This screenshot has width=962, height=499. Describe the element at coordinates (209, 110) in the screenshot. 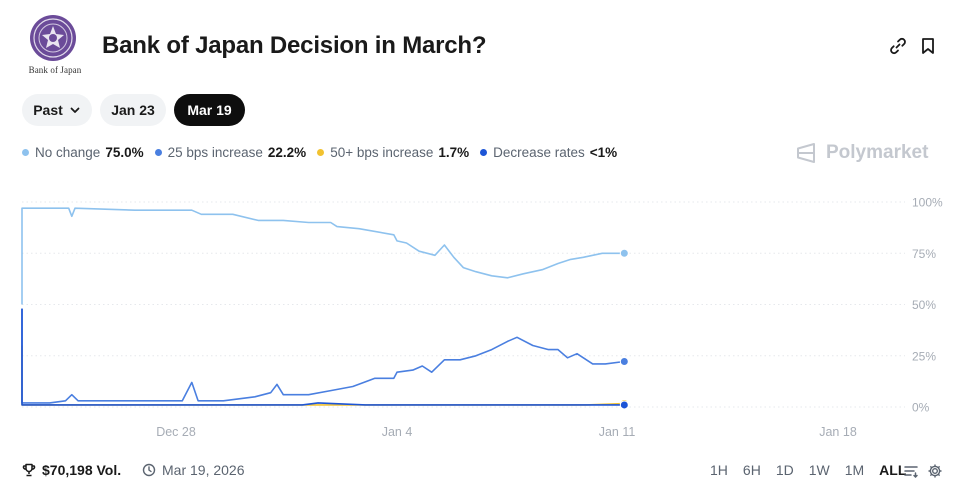

I see `date-pill-mar19: Mar 19` at that location.